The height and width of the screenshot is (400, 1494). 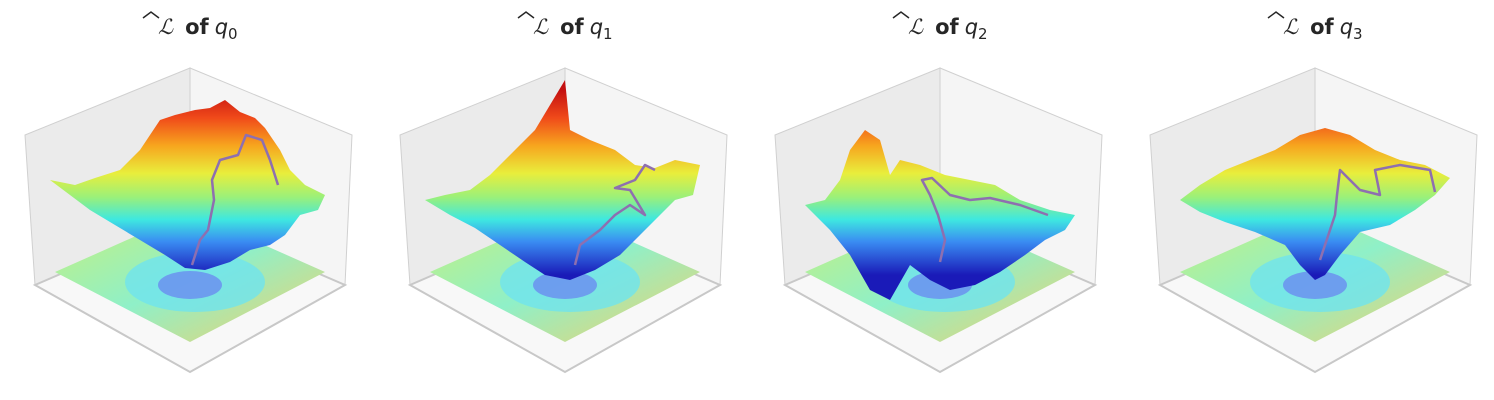 I want to click on title-part: 1, so click(x=608, y=34).